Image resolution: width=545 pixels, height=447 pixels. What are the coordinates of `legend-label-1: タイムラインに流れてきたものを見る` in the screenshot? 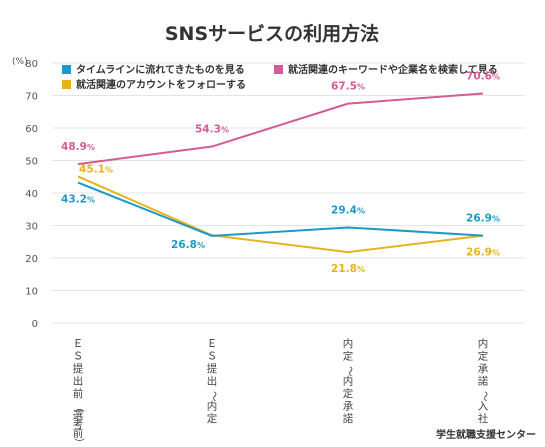 It's located at (160, 69).